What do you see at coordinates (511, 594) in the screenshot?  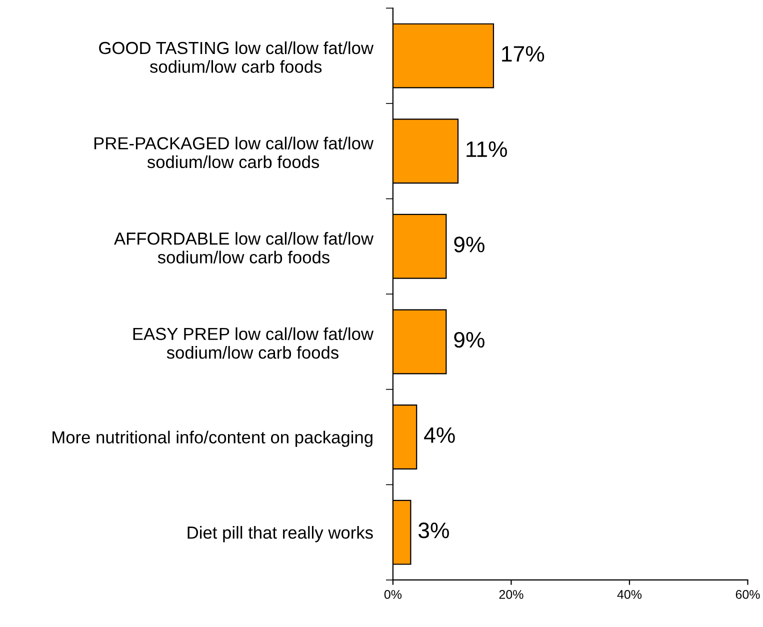 I see `x-tick-label: 20%` at bounding box center [511, 594].